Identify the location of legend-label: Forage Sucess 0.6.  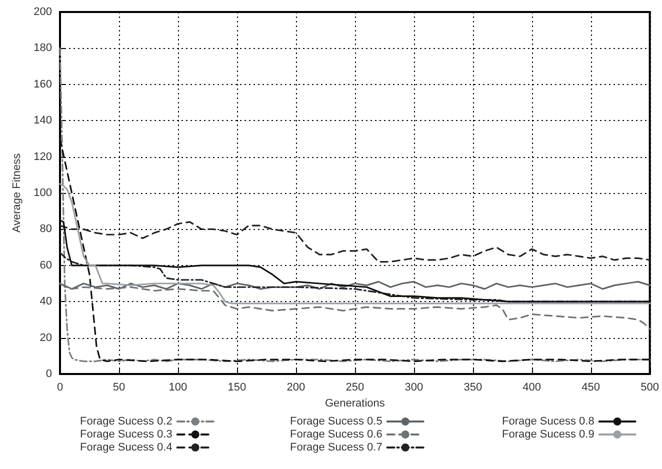
(336, 434).